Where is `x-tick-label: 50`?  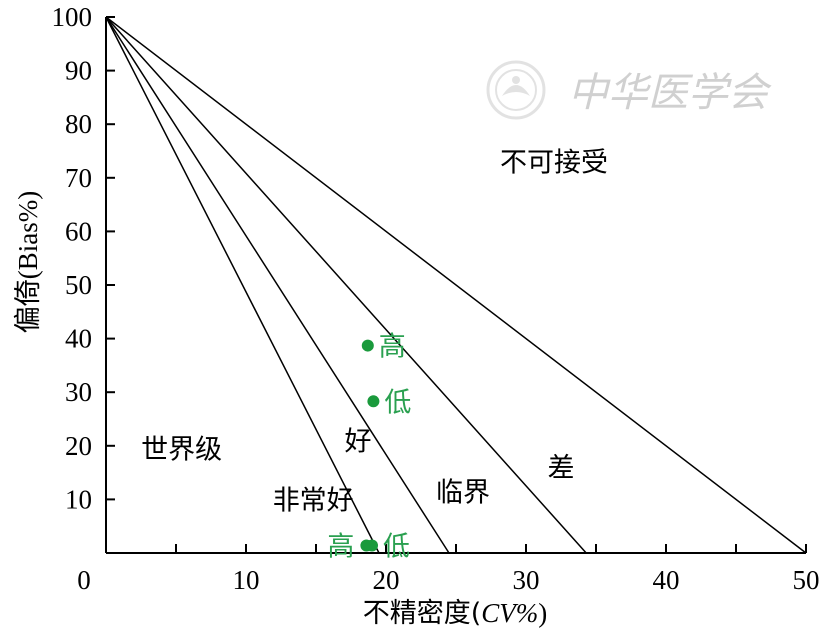 x-tick-label: 50 is located at coordinates (806, 580).